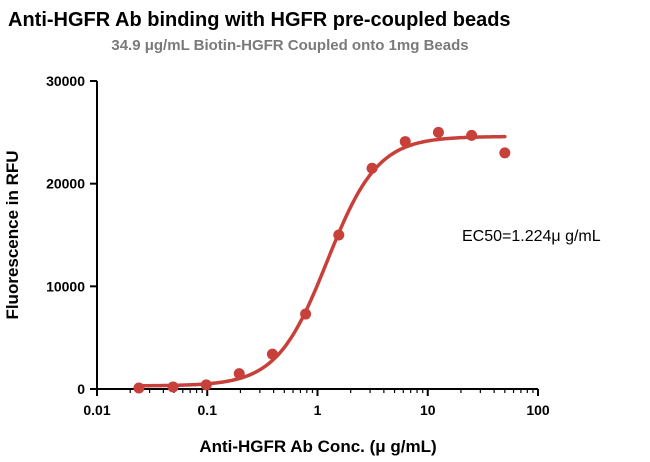 This screenshot has height=462, width=650. What do you see at coordinates (317, 446) in the screenshot?
I see `x-axis-label: Anti-HGFR Ab Conc. (μ g/mL)` at bounding box center [317, 446].